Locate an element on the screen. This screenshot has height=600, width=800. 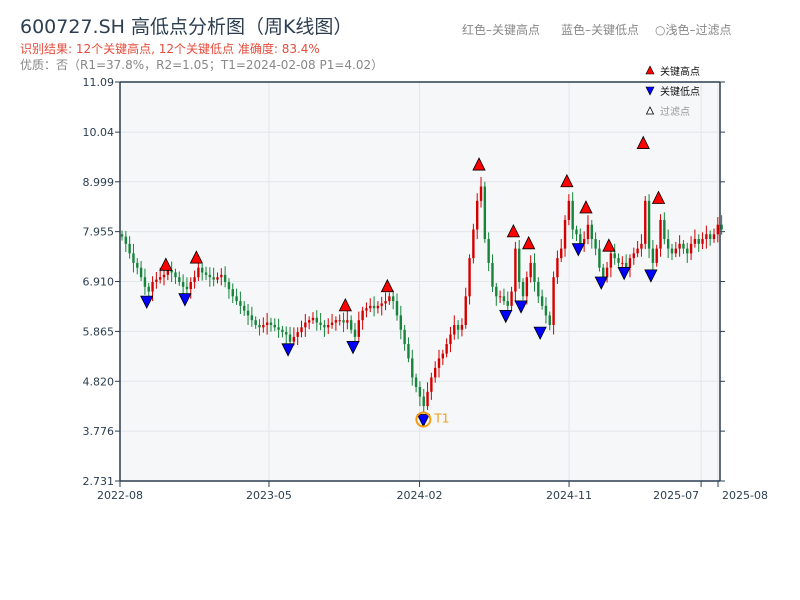
y-tick-label: 6.910 is located at coordinates (99, 282).